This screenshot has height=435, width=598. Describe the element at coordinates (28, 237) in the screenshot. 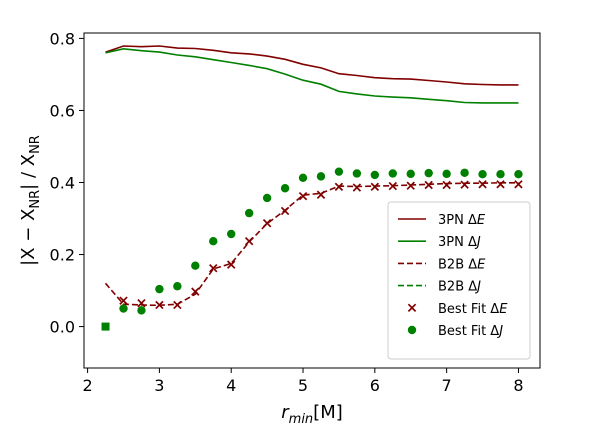

I see `y-axis-label-open: |X − X` at that location.